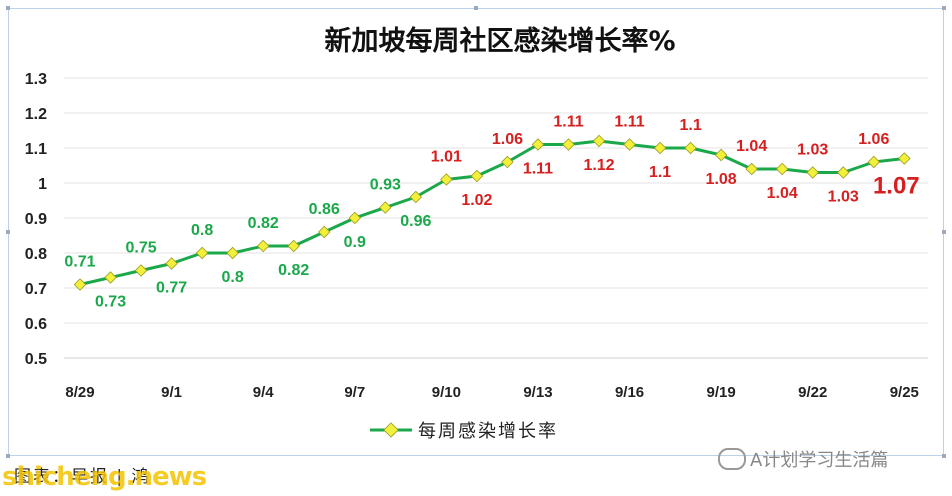 This screenshot has width=952, height=496. What do you see at coordinates (391, 430) in the screenshot?
I see `legend-marker-swatch` at bounding box center [391, 430].